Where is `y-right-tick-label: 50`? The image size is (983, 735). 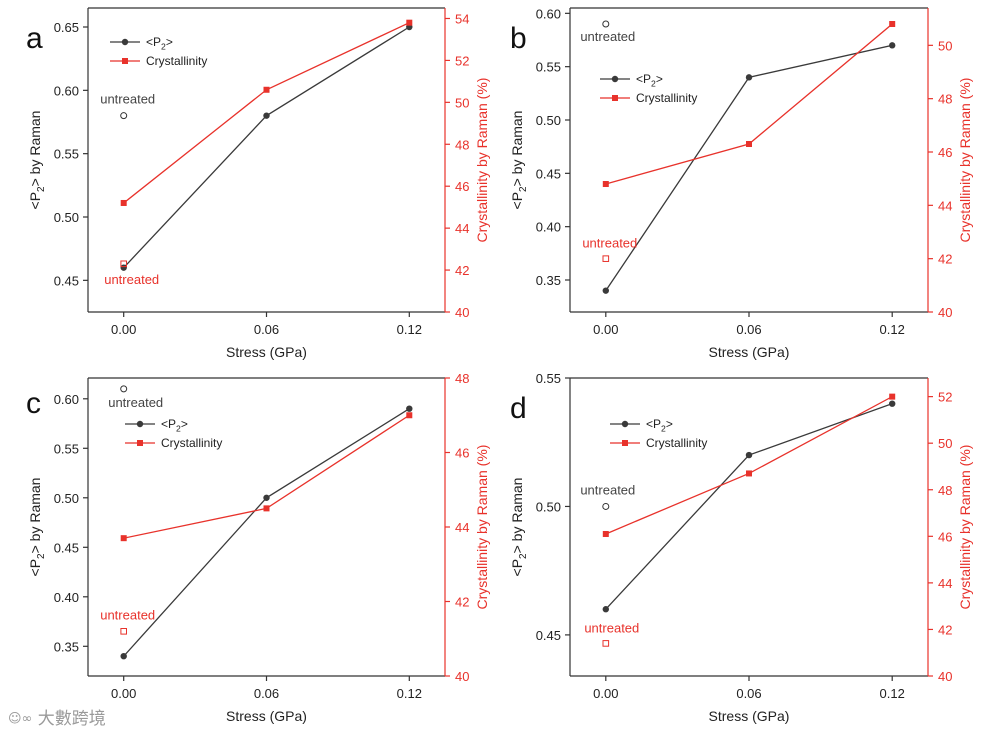 y-right-tick-label: 50 is located at coordinates (945, 443).